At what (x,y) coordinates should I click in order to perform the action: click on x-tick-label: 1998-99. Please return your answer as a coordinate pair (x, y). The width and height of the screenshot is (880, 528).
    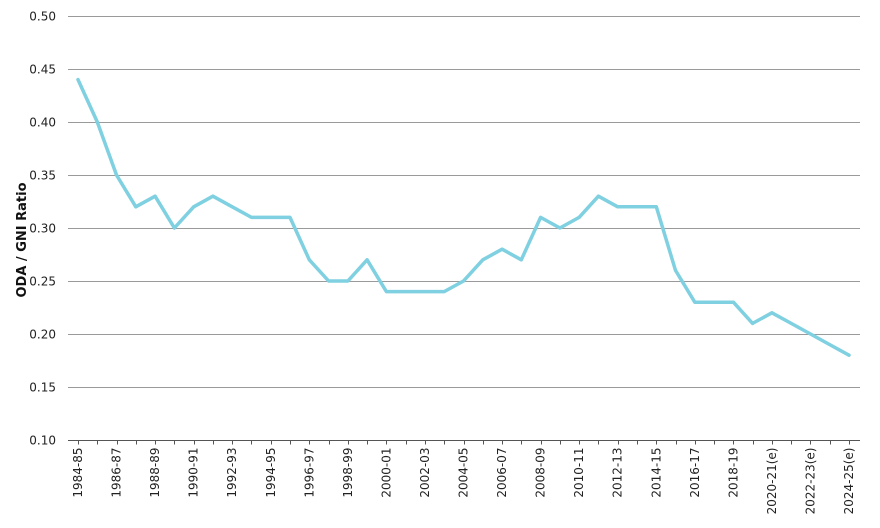
    Looking at the image, I should click on (348, 473).